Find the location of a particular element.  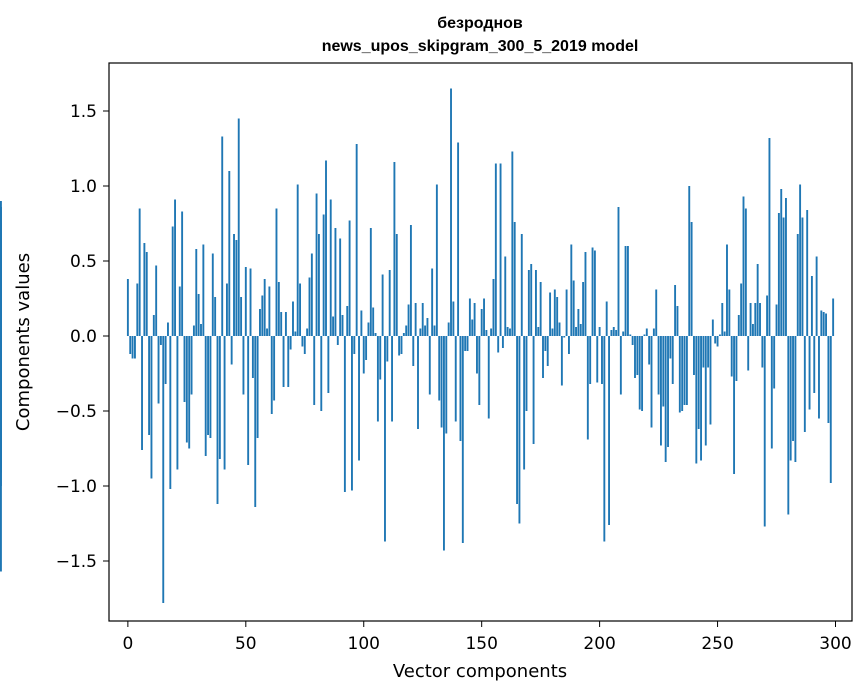

y-tick-label: 1.5 is located at coordinates (83, 112).